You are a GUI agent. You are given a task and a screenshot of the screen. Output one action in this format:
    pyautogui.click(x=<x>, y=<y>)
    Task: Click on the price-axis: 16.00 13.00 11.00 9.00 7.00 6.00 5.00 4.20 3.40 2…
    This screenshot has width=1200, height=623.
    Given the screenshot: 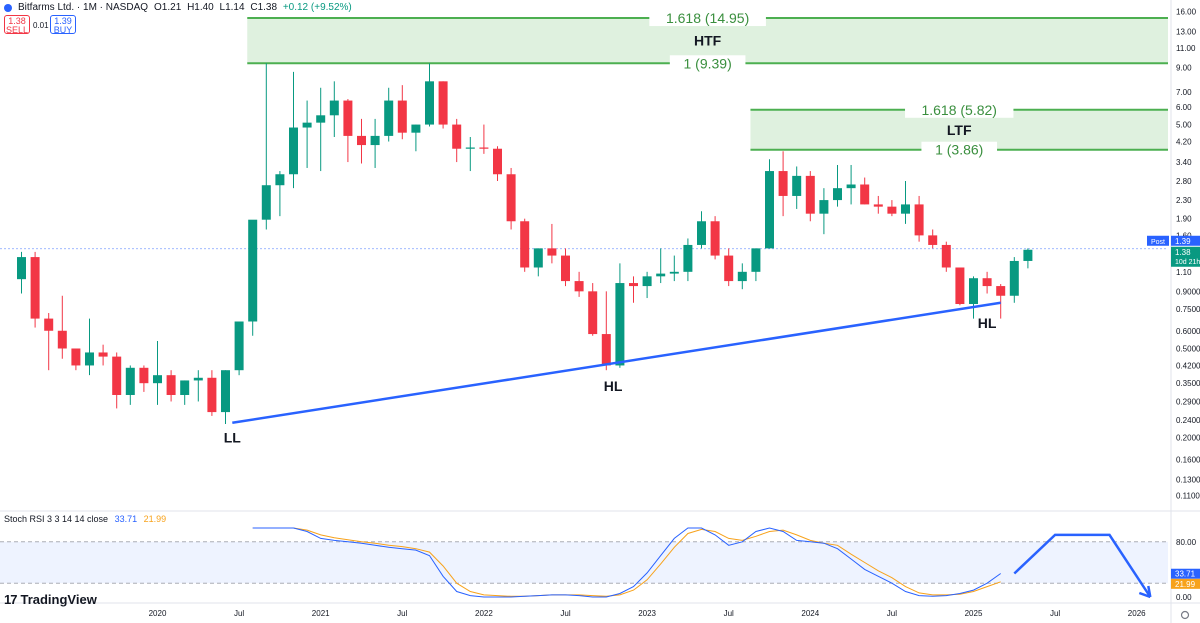 What is the action you would take?
    pyautogui.click(x=1173, y=304)
    